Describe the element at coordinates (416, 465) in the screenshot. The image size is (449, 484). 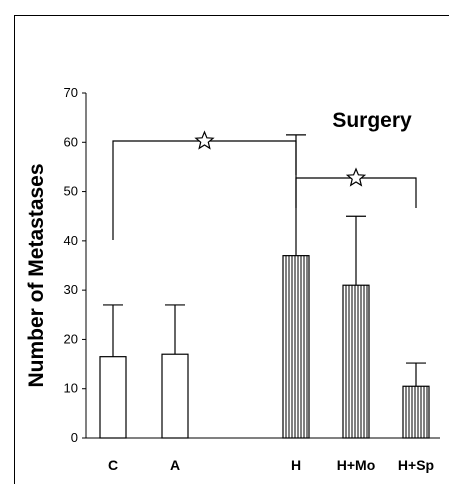
I see `x-category-label: H+Sp` at that location.